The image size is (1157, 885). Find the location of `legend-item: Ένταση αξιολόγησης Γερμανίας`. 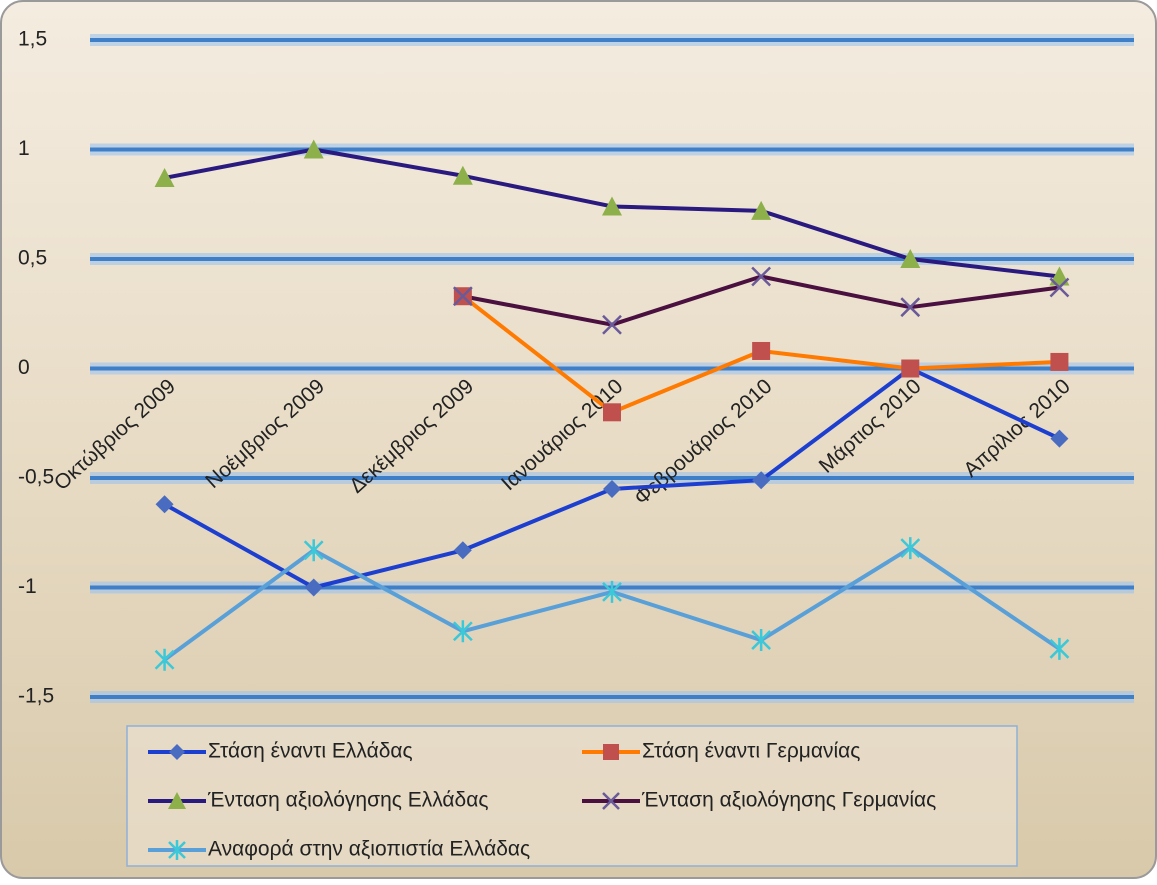

legend-item: Ένταση αξιολόγησης Γερμανίας is located at coordinates (759, 800).